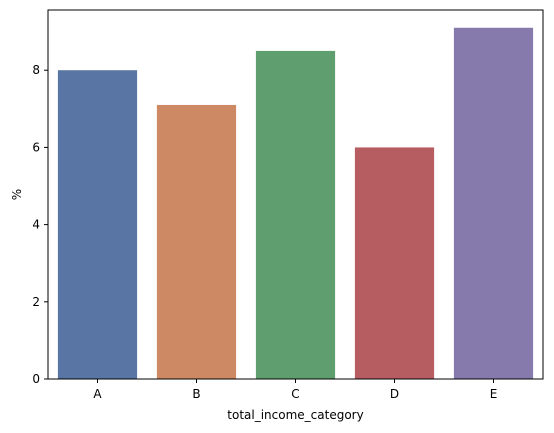 The image size is (554, 433). Describe the element at coordinates (36, 302) in the screenshot. I see `y-tick-label: 2` at that location.